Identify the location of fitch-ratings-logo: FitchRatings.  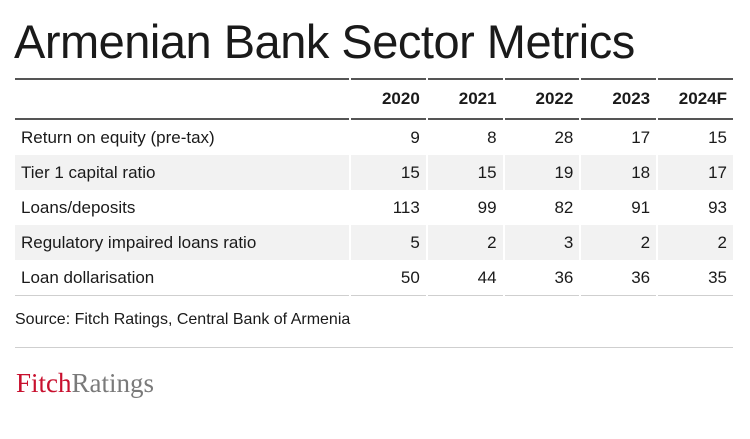
(85, 383).